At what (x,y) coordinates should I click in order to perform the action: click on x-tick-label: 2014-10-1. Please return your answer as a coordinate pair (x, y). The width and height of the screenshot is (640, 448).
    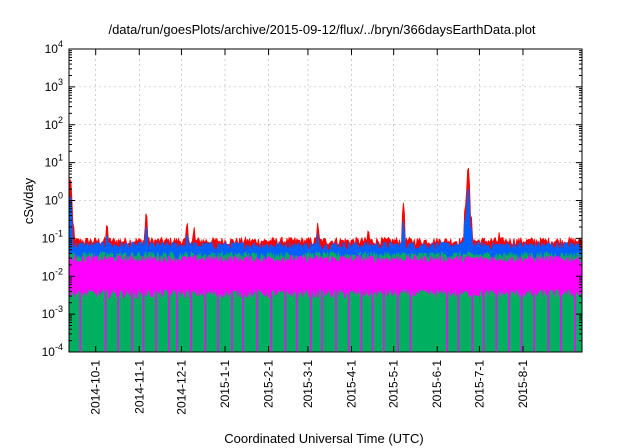
    Looking at the image, I should click on (96, 387).